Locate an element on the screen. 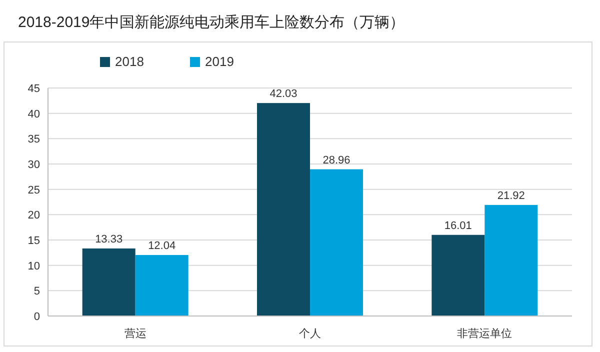 The width and height of the screenshot is (600, 352). data-label: 42.03 is located at coordinates (284, 94).